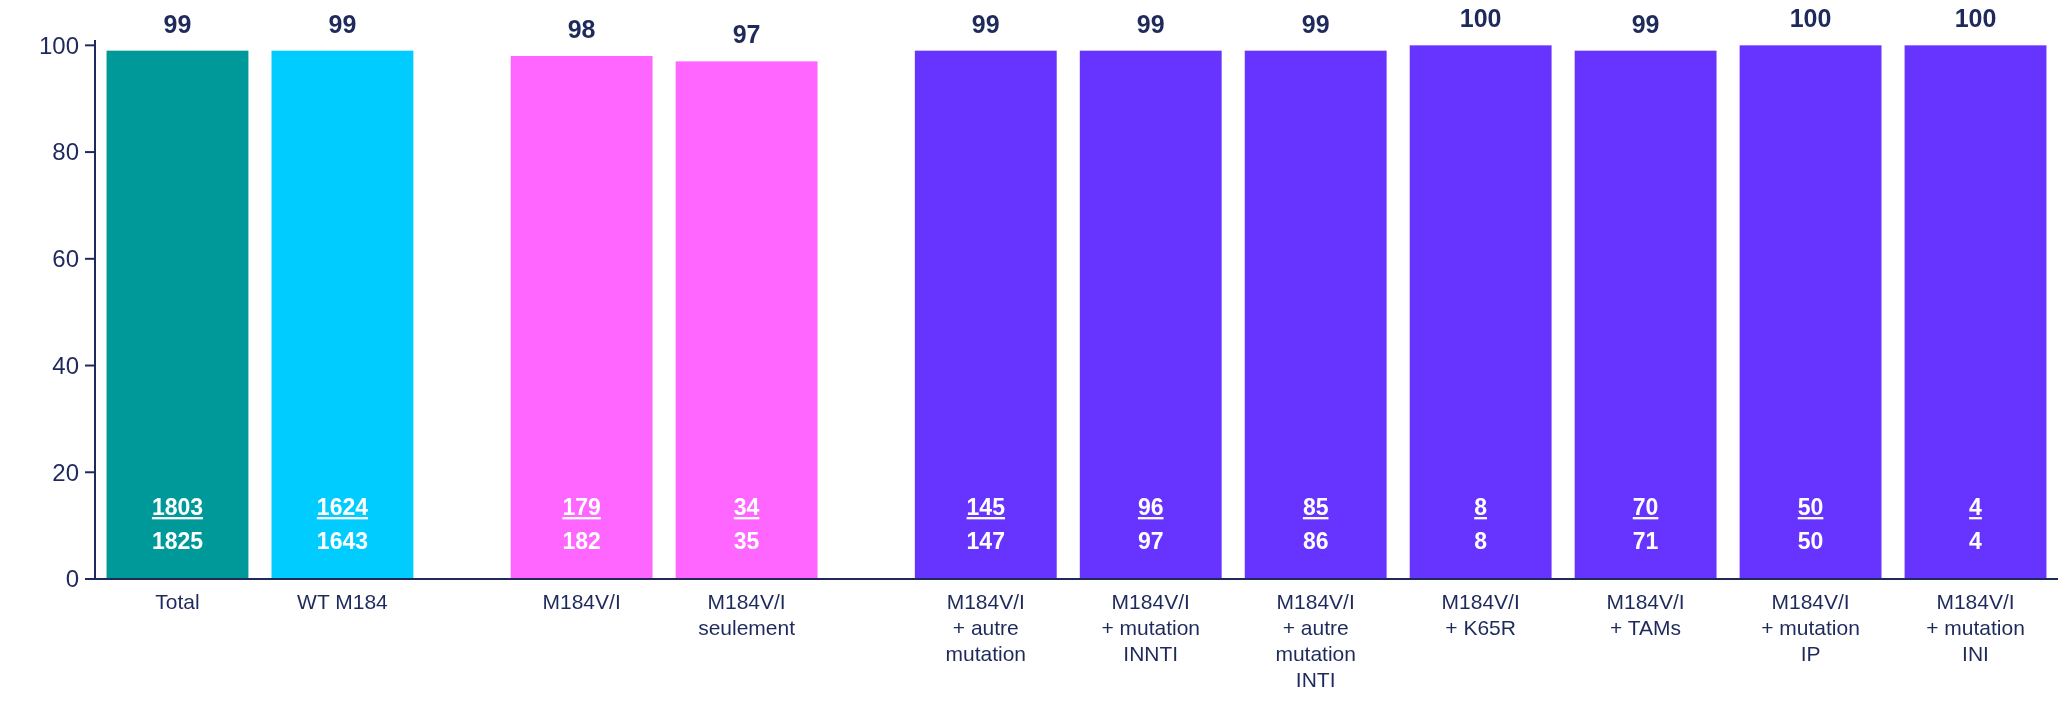 Image resolution: width=2062 pixels, height=721 pixels. I want to click on x-tick-label: M184V/I seulement, so click(747, 614).